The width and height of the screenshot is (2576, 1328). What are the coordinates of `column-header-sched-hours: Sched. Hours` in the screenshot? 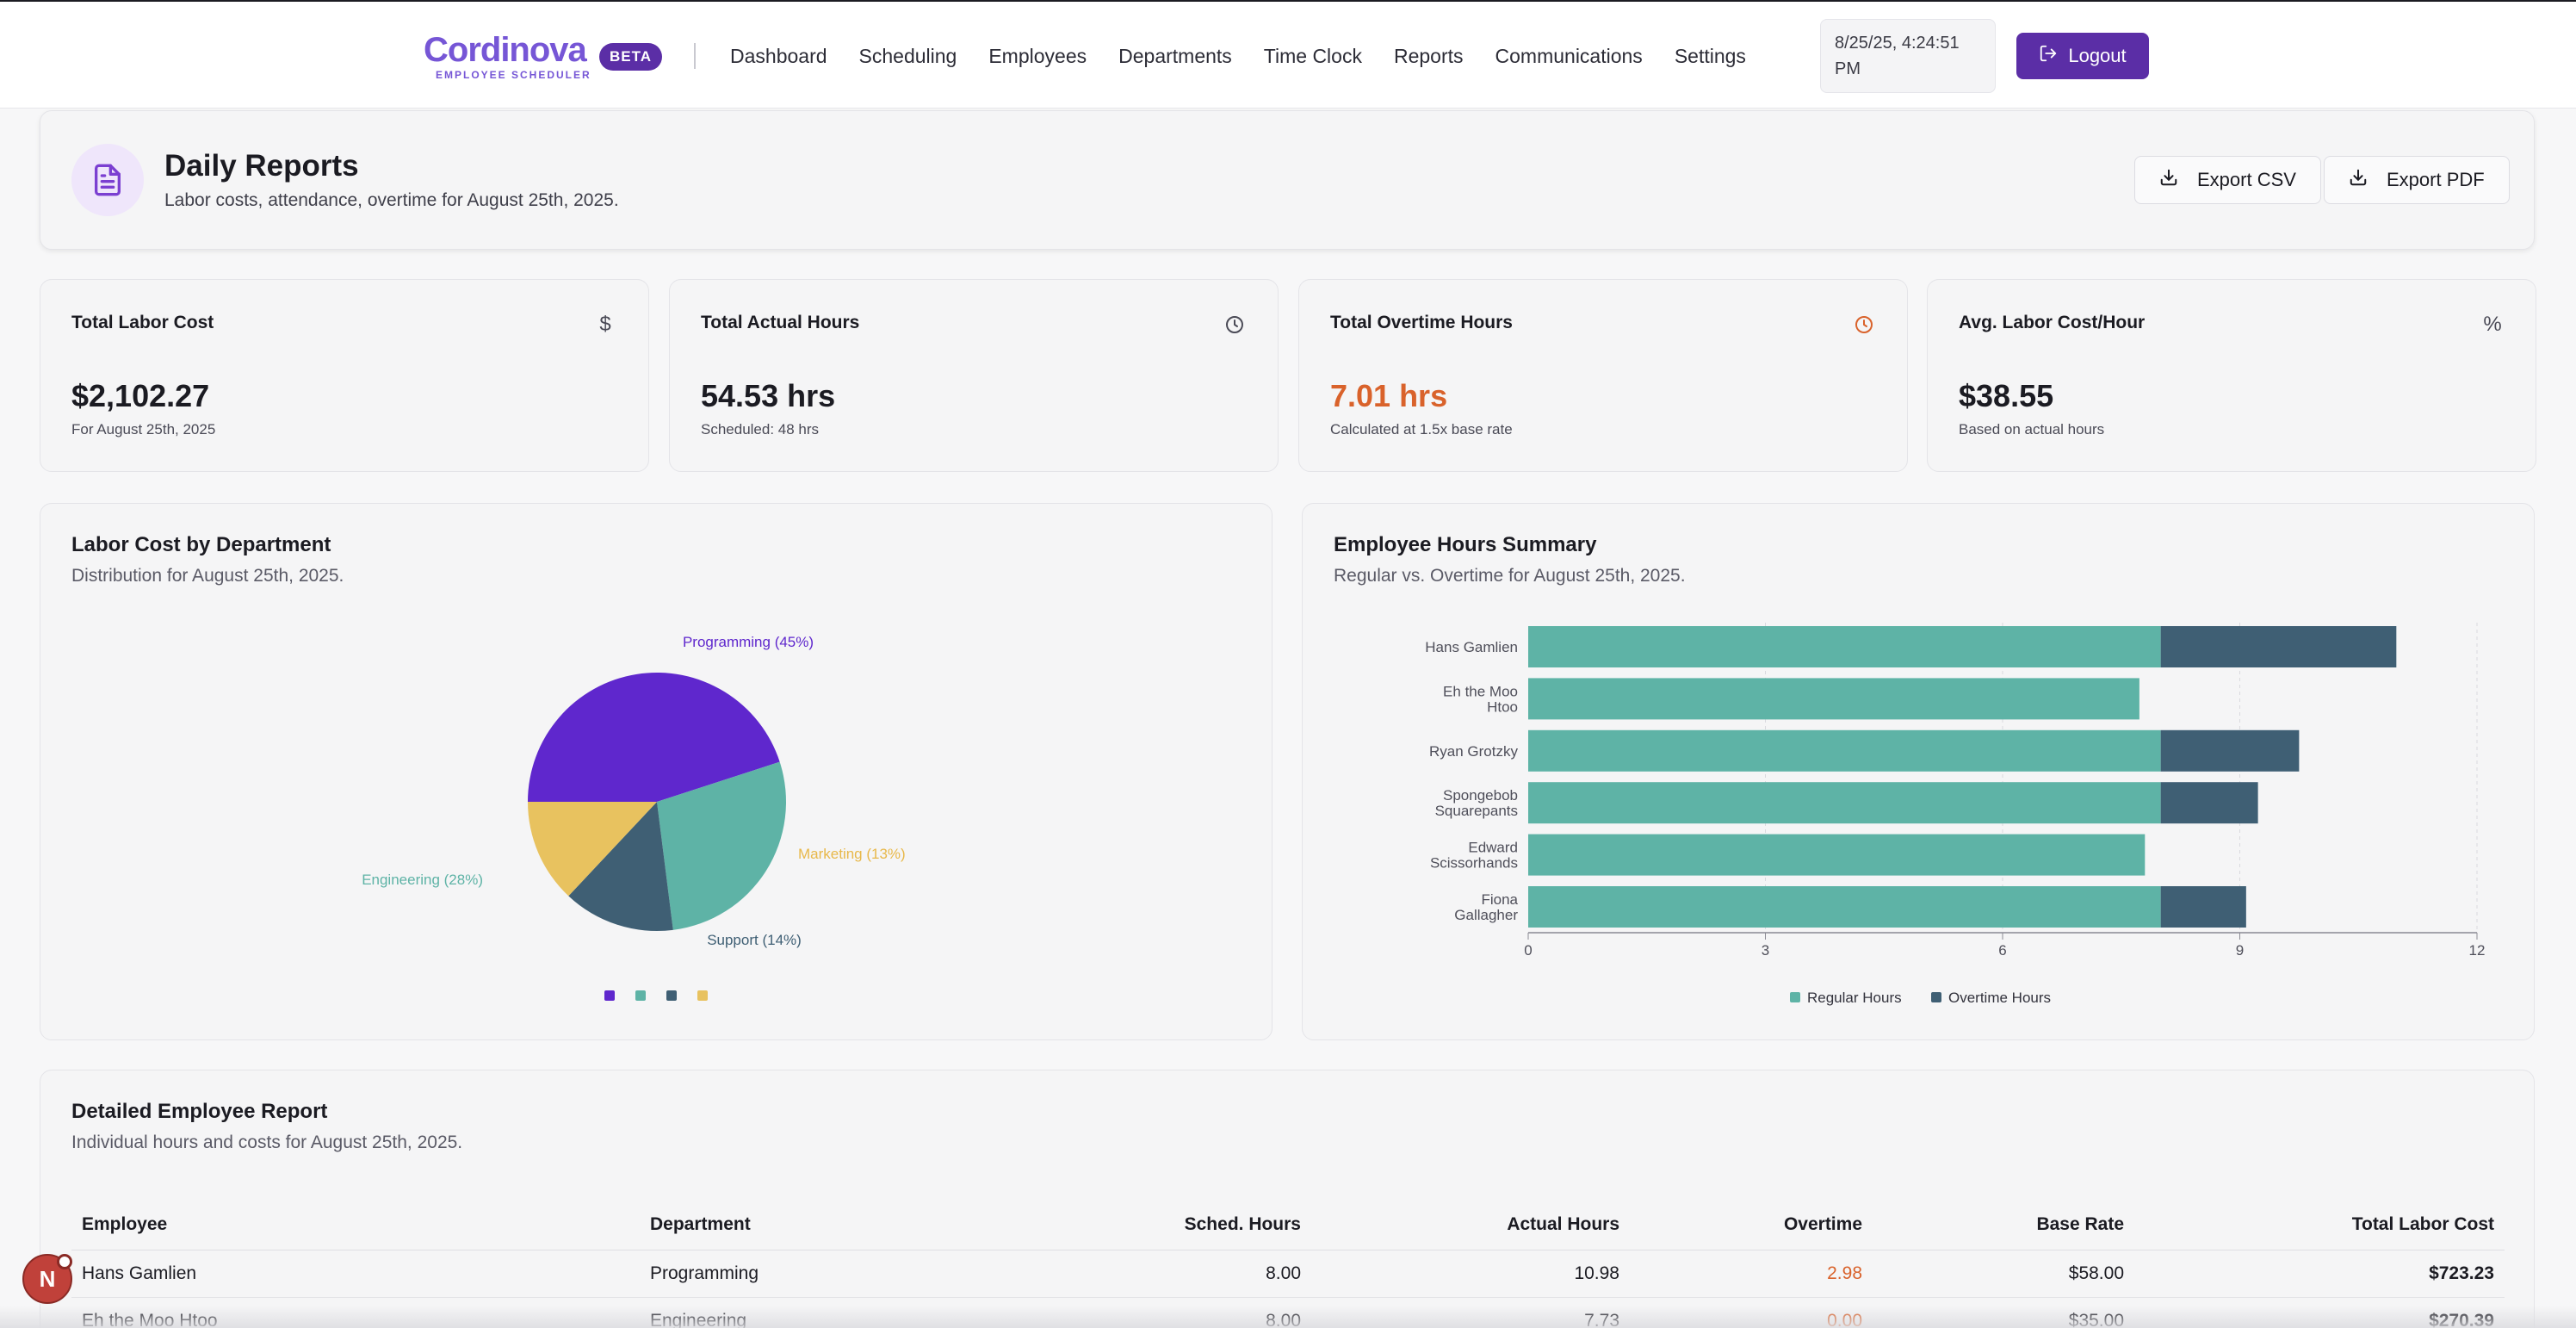 It's located at (1131, 1225).